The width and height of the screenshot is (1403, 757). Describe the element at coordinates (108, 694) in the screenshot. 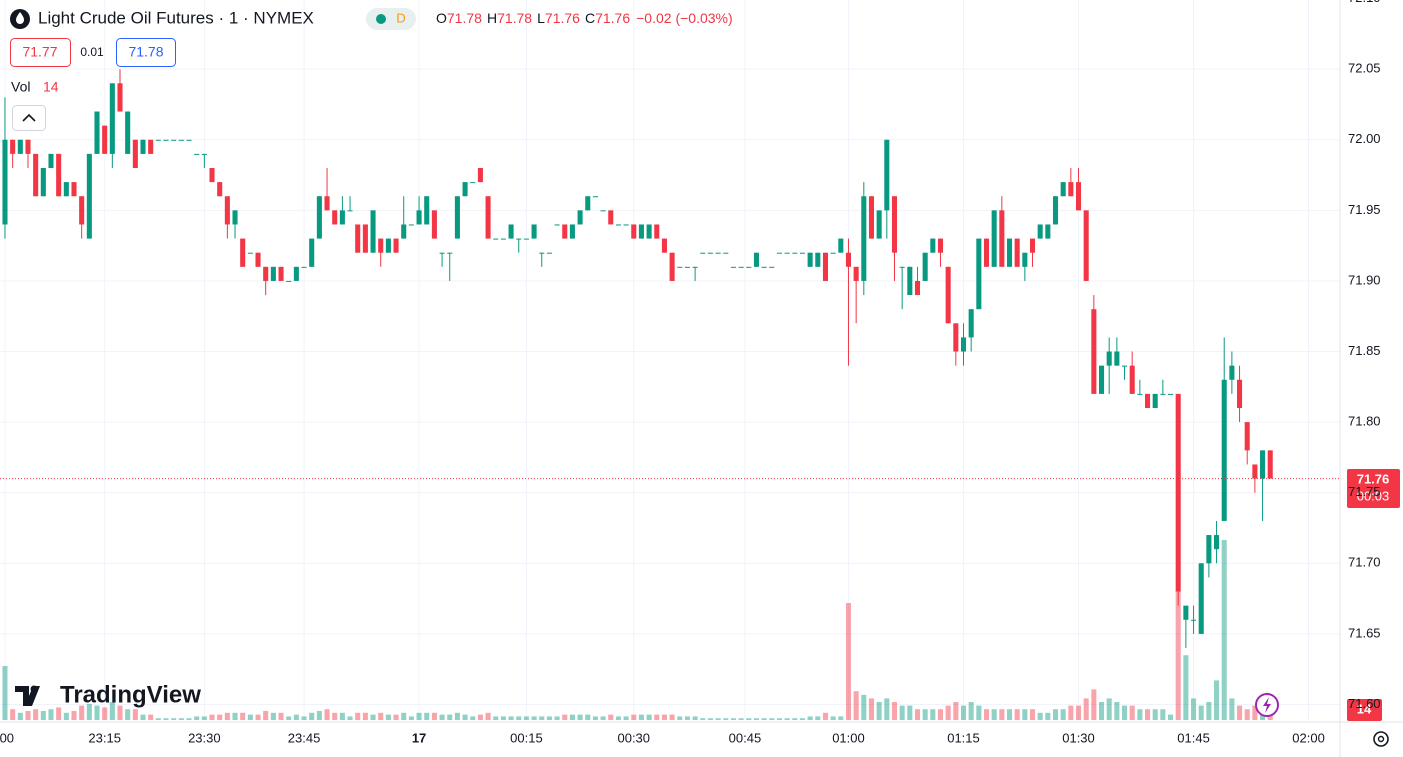

I see `brand: TradingView` at that location.